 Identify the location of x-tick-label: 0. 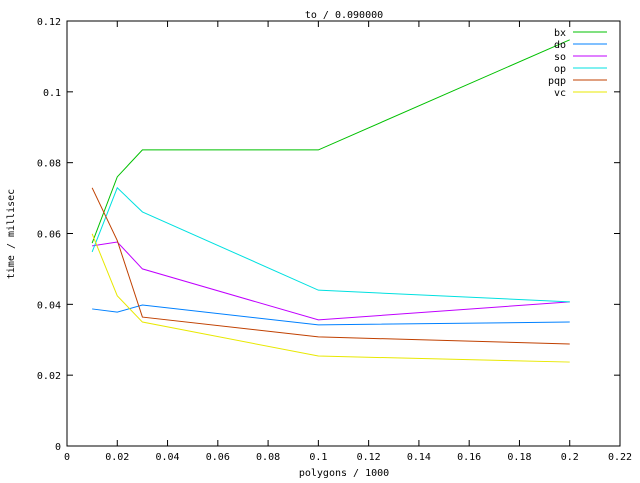
(67, 457).